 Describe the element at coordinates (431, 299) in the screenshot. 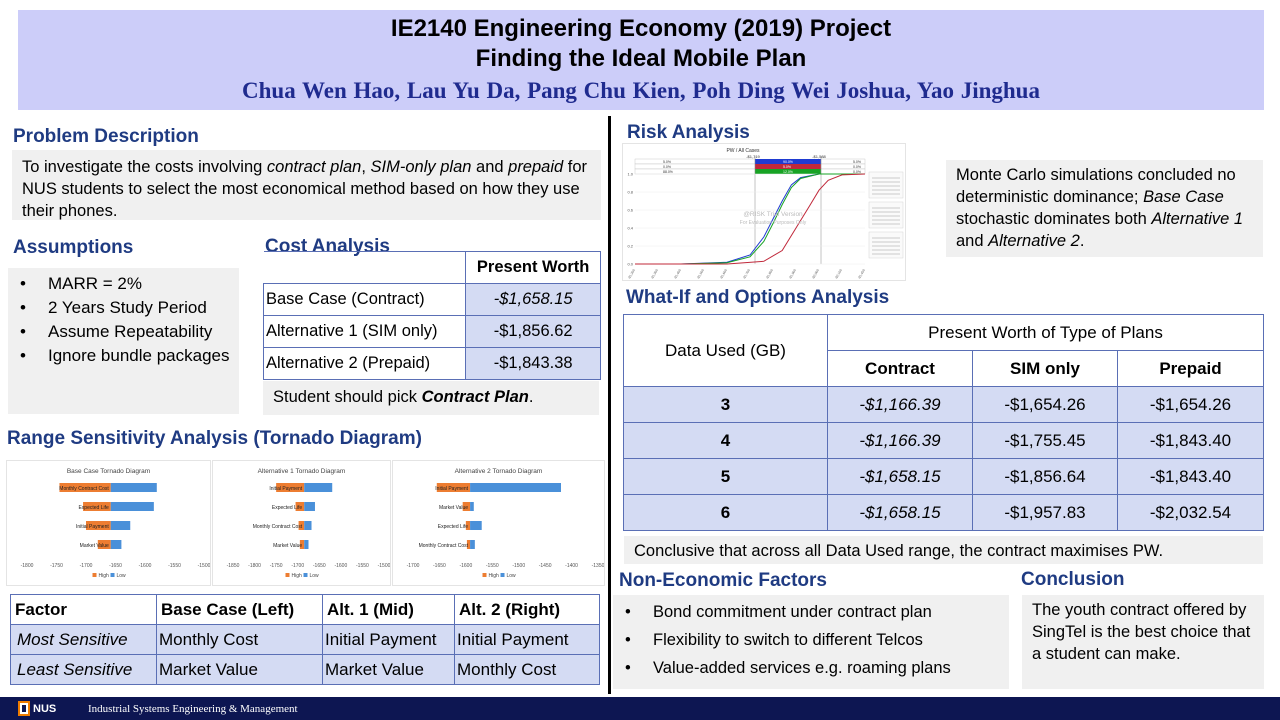

I see `table-row: Base Case (Contract) -$1,658.15` at that location.